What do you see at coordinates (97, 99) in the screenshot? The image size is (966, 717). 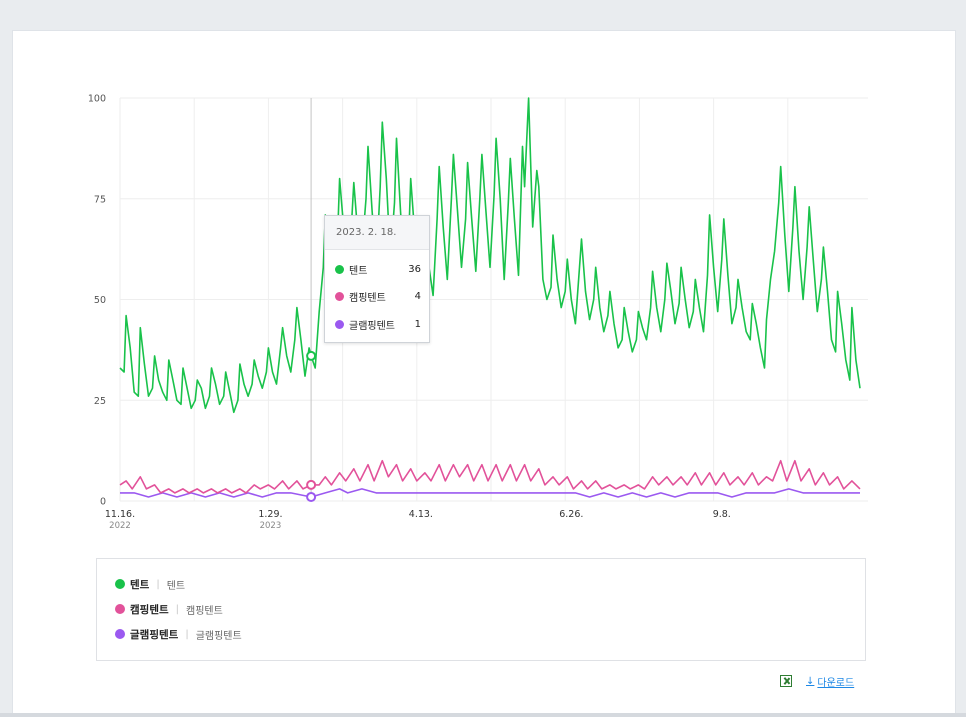 I see `y-tick-label: 100` at bounding box center [97, 99].